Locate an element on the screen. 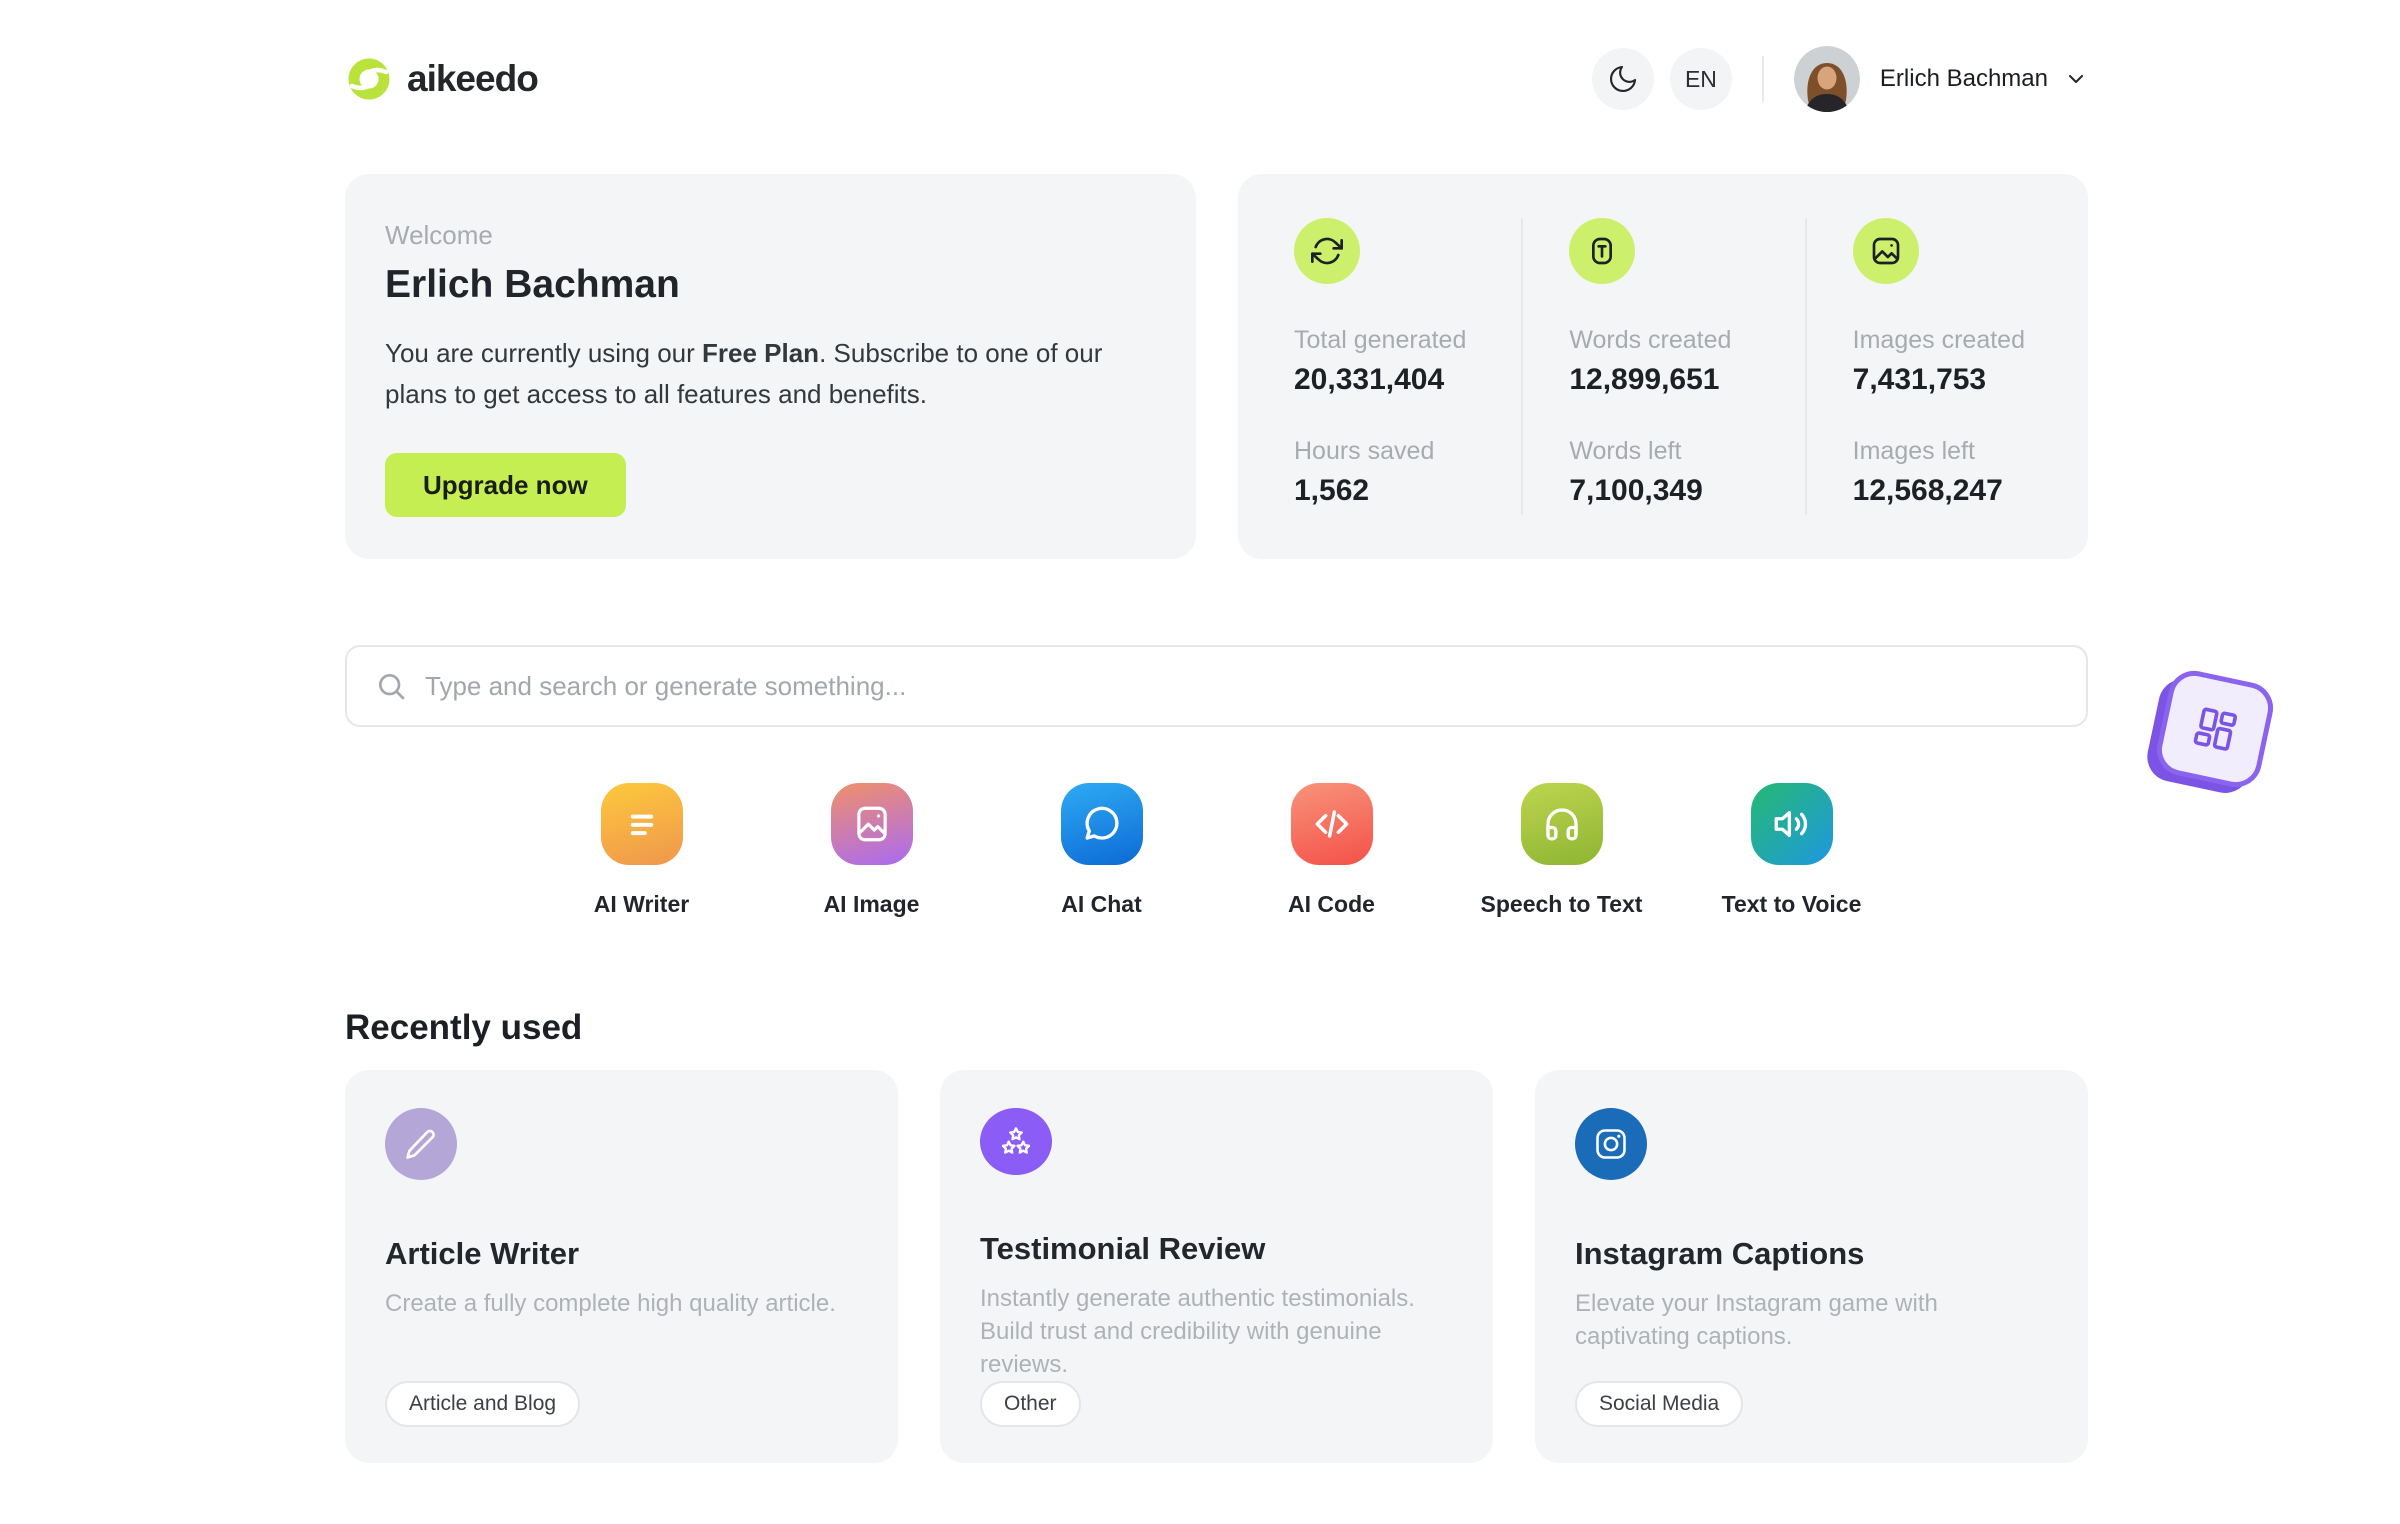 This screenshot has height=1524, width=2400. welcome-eyebrow: Welcome is located at coordinates (439, 235).